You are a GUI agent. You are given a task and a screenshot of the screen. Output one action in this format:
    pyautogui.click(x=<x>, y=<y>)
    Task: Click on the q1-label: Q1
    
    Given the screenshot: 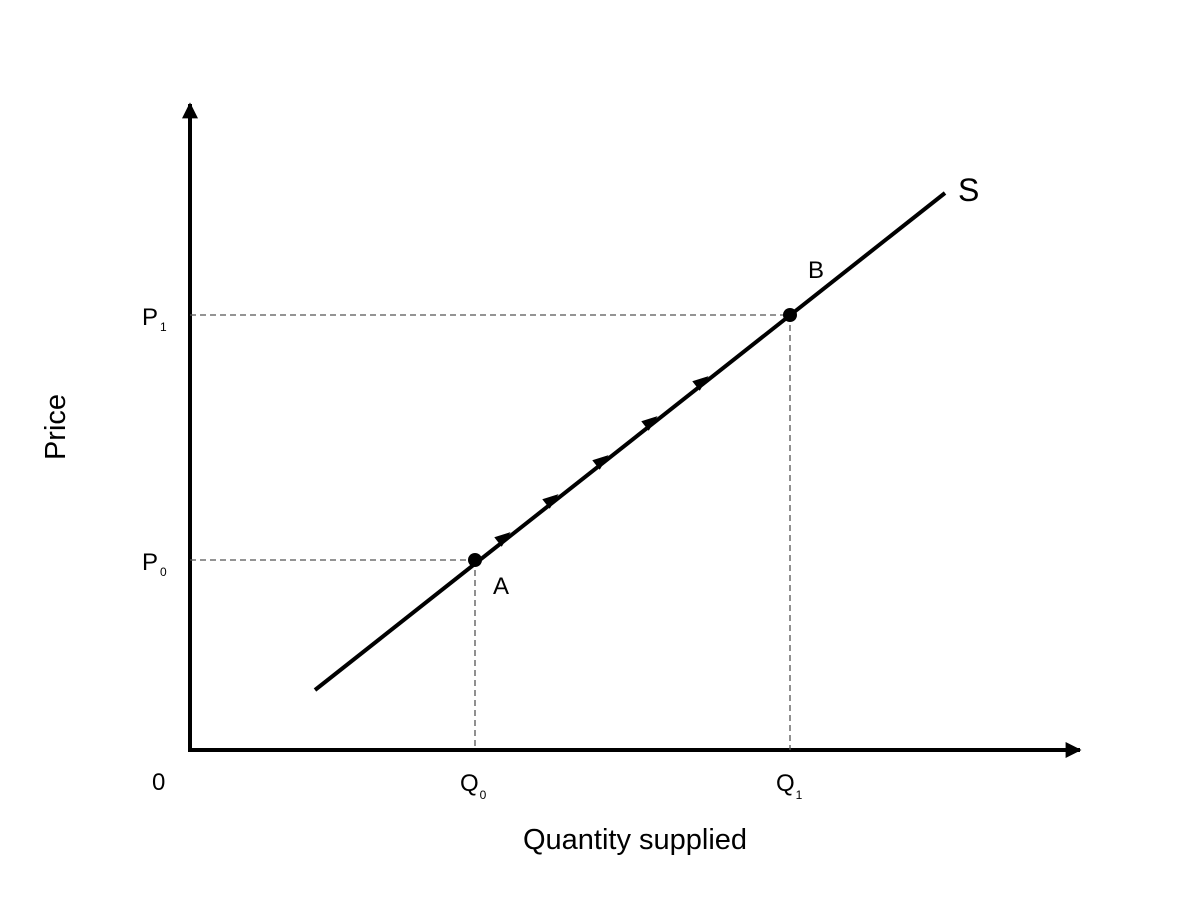 What is the action you would take?
    pyautogui.click(x=789, y=786)
    